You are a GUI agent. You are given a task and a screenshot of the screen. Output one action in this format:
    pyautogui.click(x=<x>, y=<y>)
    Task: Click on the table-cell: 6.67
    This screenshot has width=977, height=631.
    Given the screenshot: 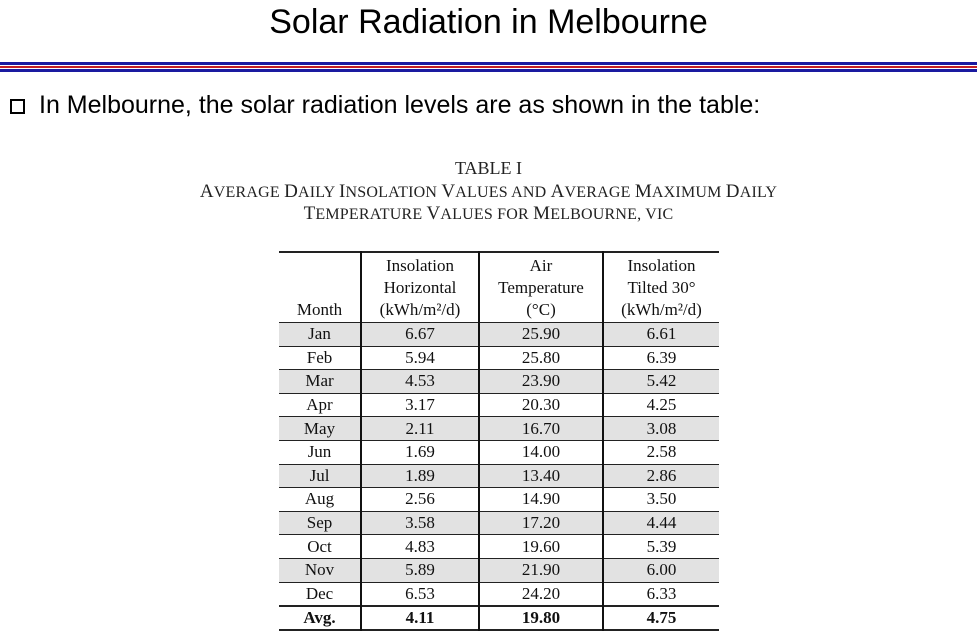 What is the action you would take?
    pyautogui.click(x=420, y=334)
    